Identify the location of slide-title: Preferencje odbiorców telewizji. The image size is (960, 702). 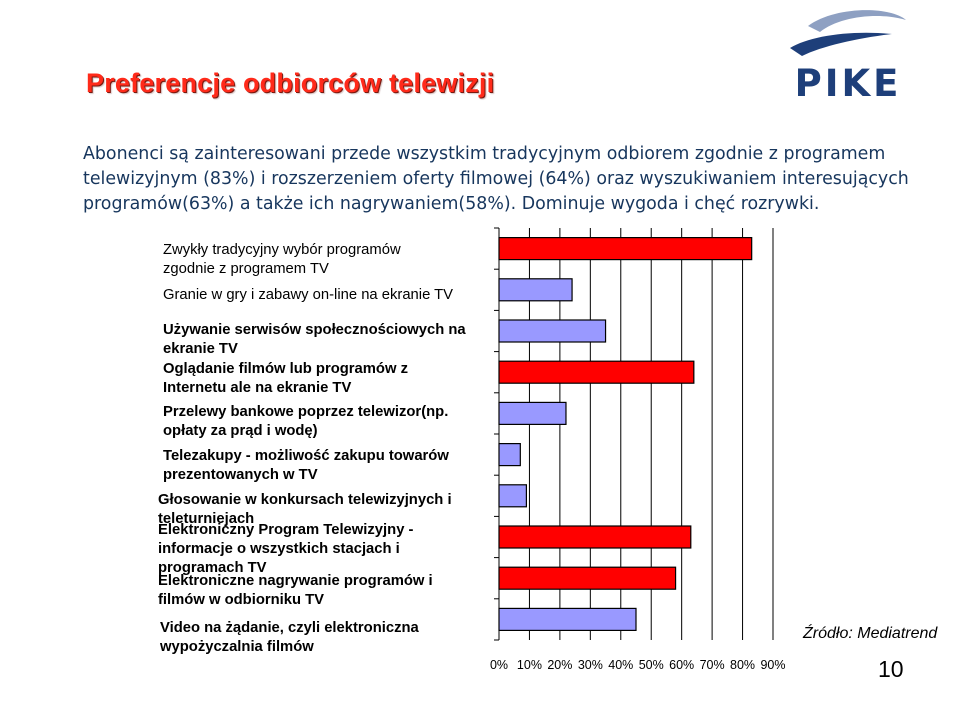
(290, 83).